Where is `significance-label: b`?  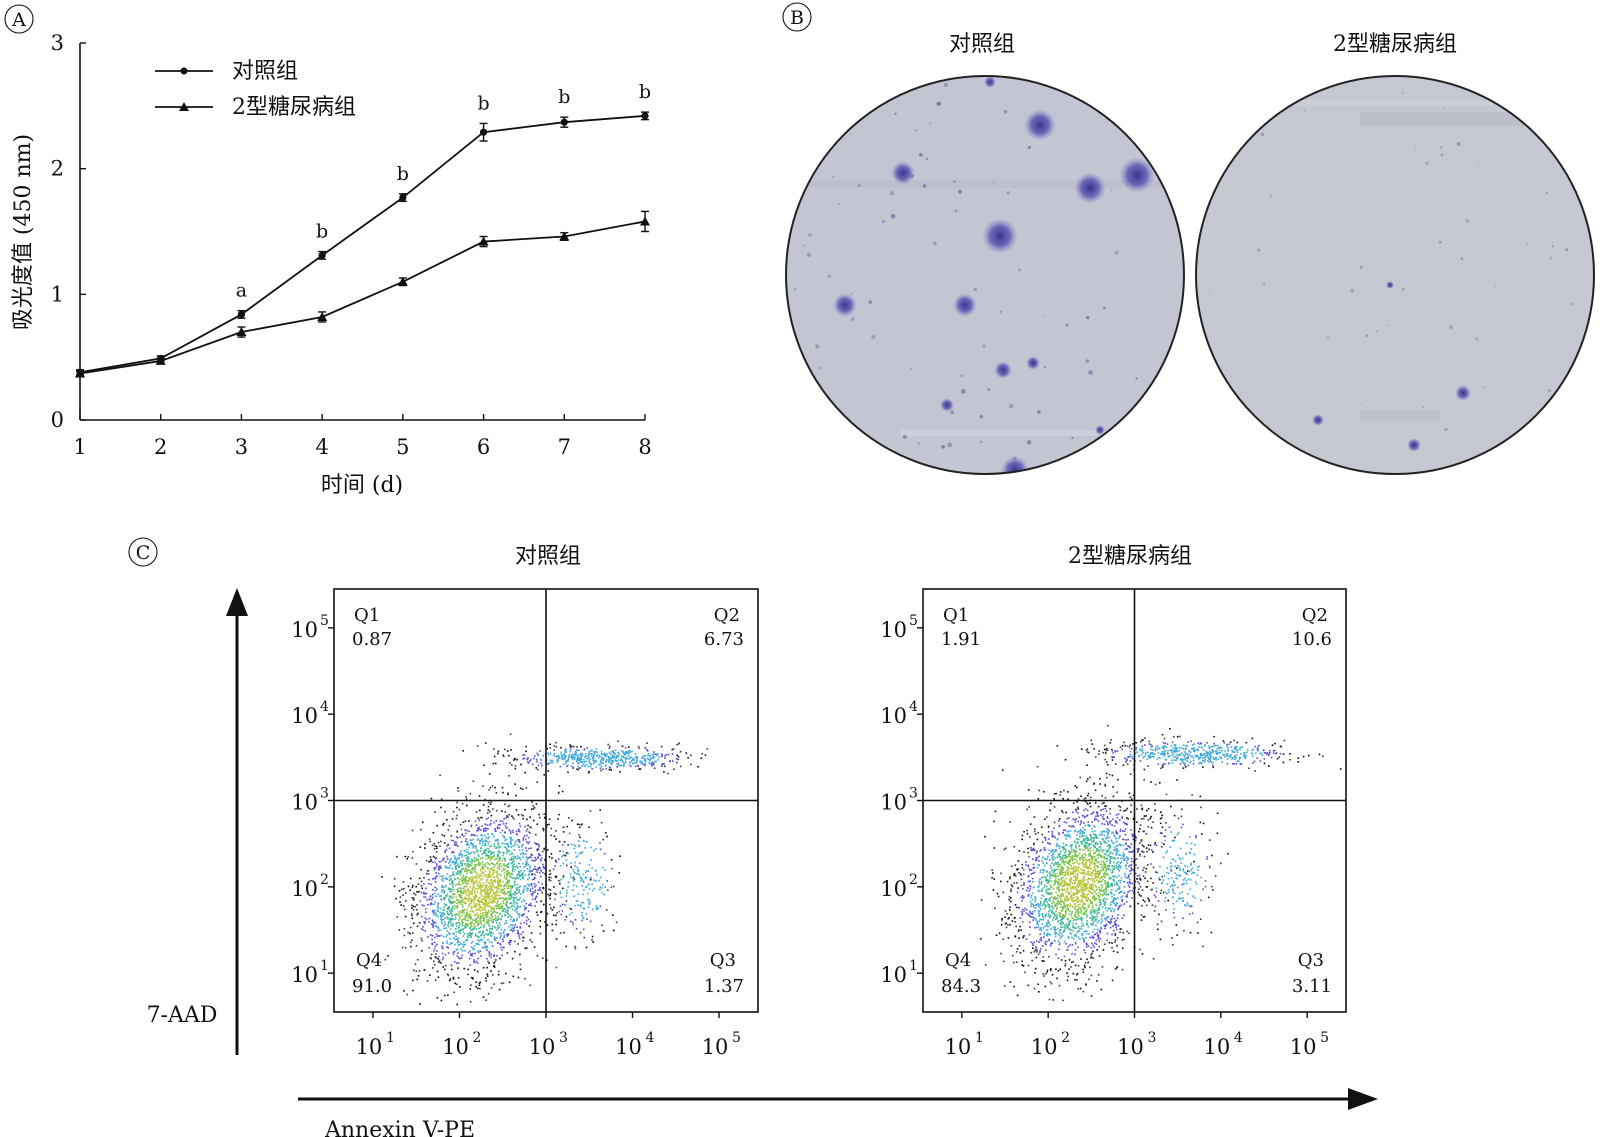
significance-label: b is located at coordinates (645, 92).